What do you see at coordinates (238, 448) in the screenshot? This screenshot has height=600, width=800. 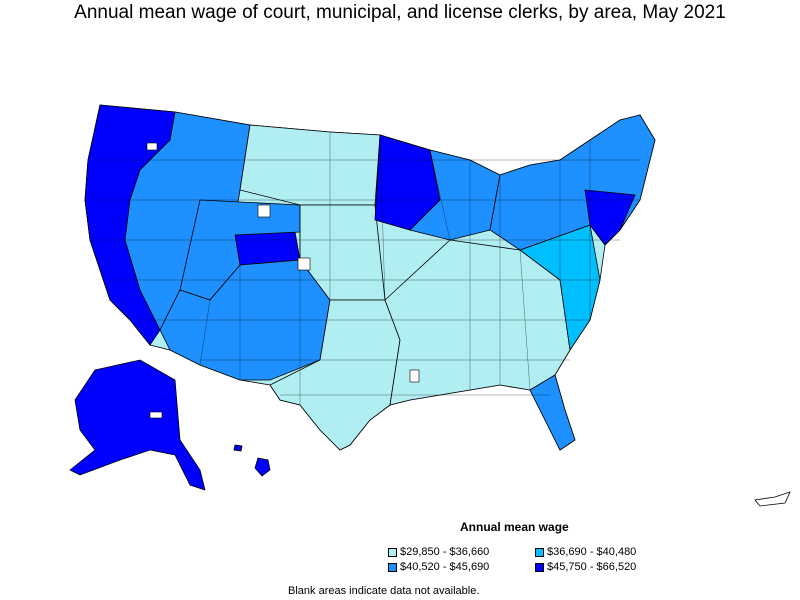 I see `region-hawaii-small` at bounding box center [238, 448].